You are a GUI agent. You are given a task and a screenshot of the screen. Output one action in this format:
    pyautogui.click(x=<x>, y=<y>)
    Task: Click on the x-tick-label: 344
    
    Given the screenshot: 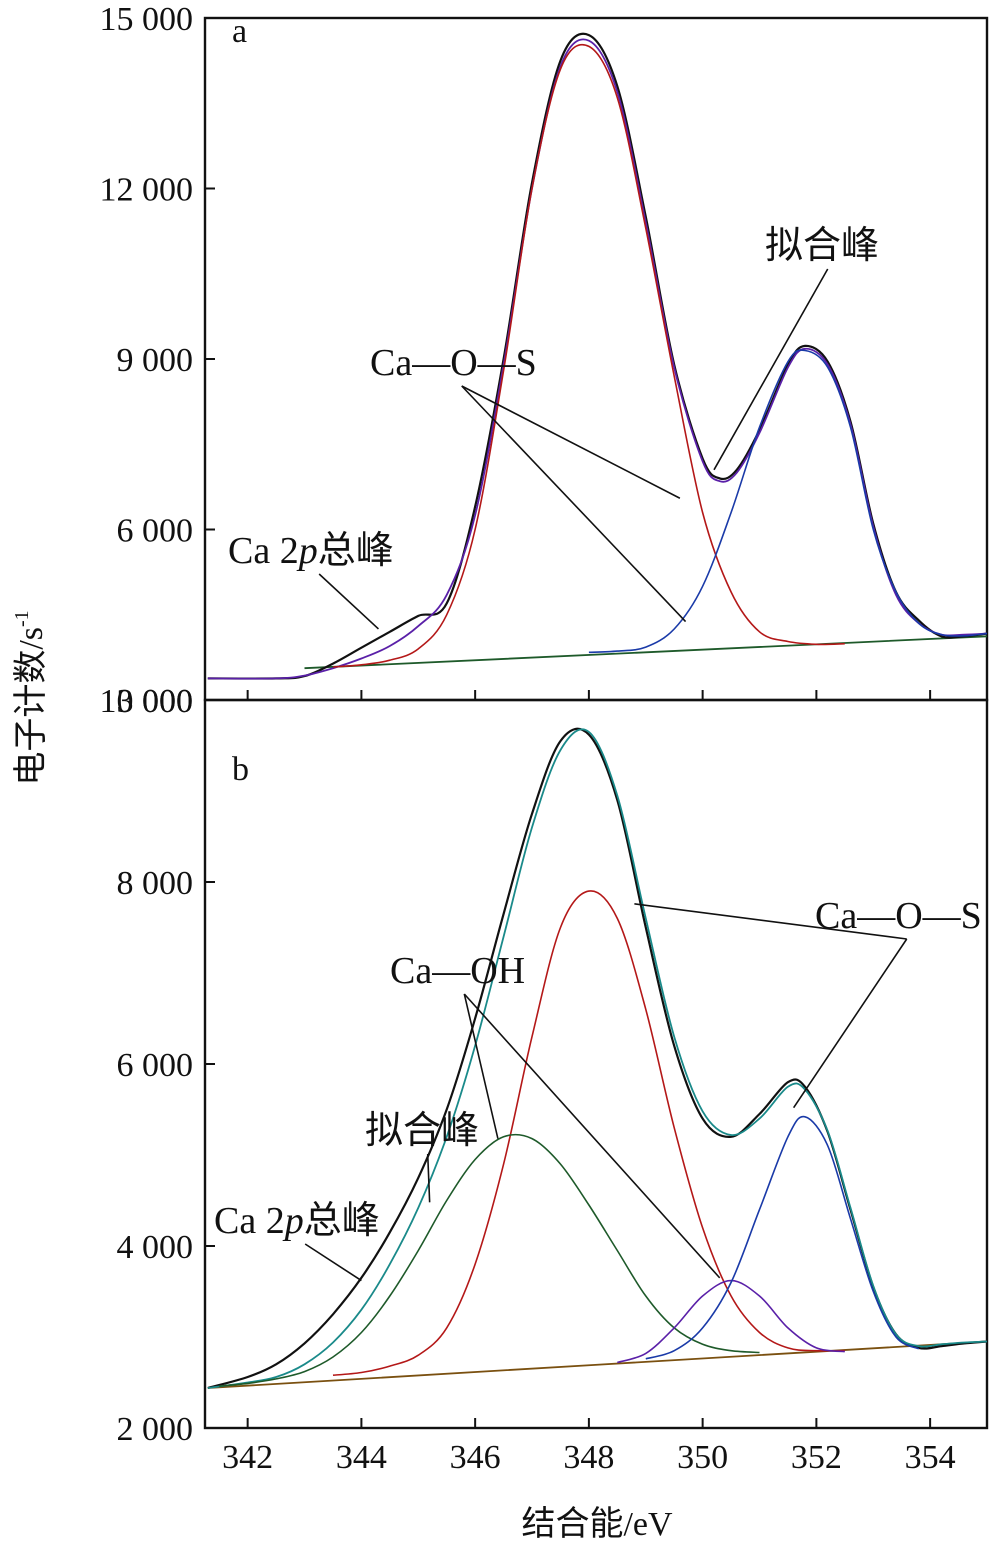 What is the action you would take?
    pyautogui.click(x=361, y=1457)
    